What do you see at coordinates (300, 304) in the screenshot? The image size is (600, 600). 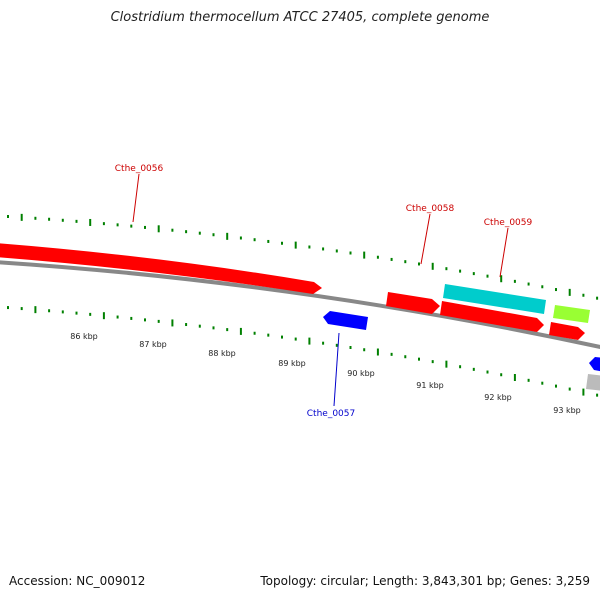 I see `genome-backbone` at bounding box center [300, 304].